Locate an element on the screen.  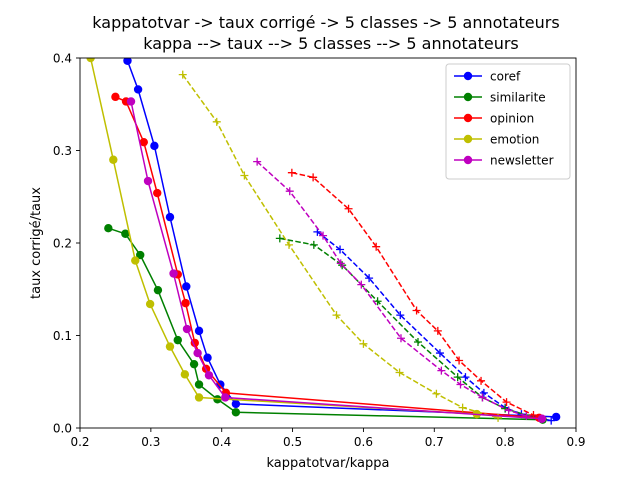
legend: coref similarite opinion emotion newsletter is located at coordinates (508, 121).